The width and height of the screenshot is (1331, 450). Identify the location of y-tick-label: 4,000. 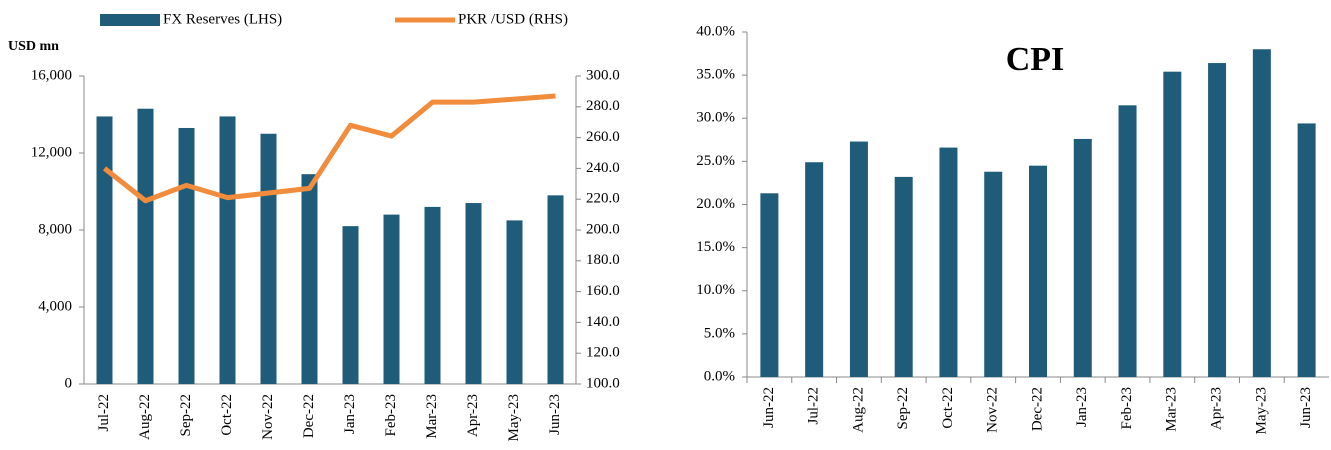
(55, 306).